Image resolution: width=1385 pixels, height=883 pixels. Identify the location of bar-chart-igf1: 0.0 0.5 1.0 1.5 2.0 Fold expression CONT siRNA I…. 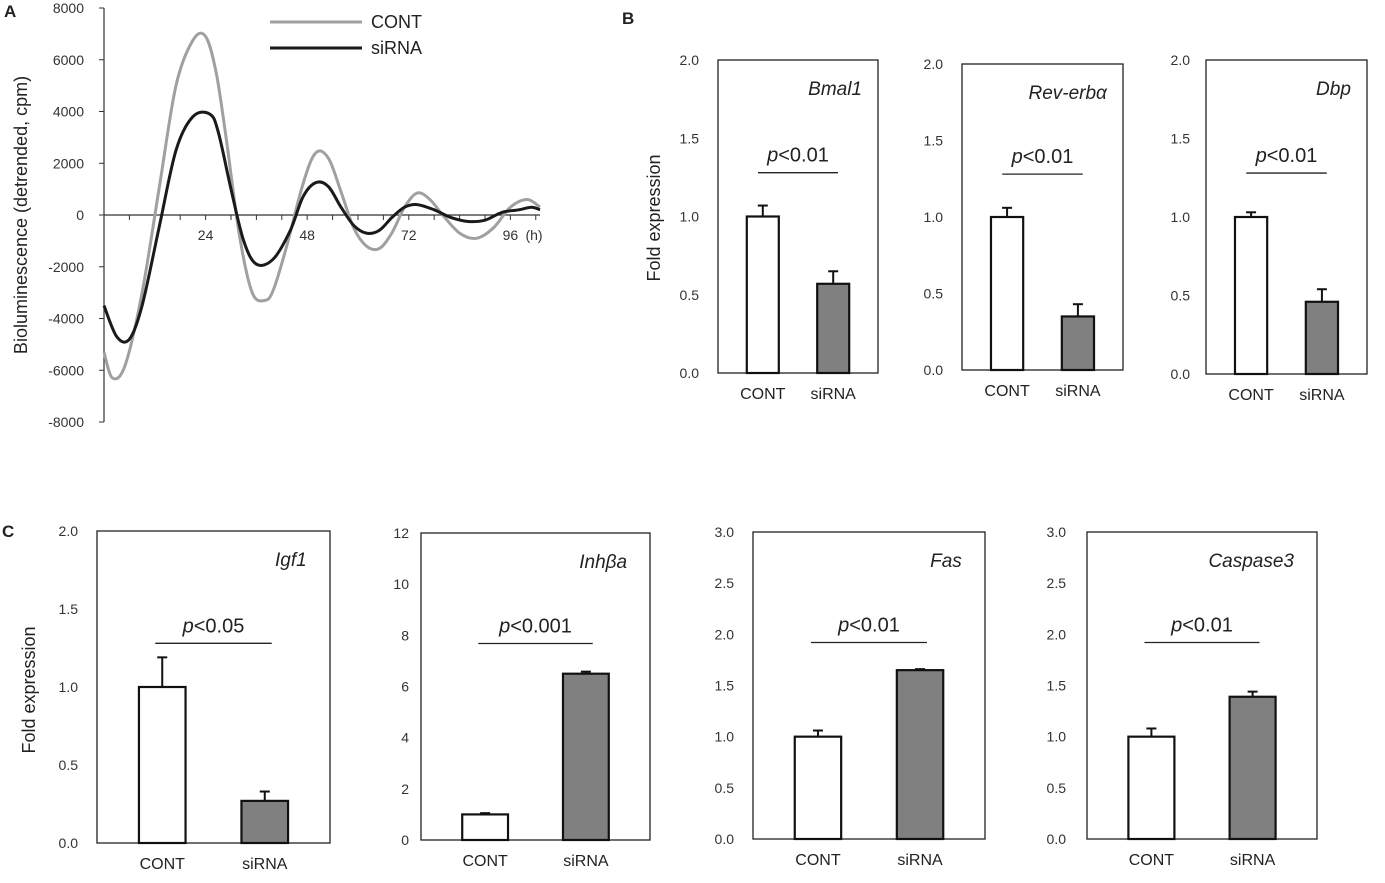
(175, 698).